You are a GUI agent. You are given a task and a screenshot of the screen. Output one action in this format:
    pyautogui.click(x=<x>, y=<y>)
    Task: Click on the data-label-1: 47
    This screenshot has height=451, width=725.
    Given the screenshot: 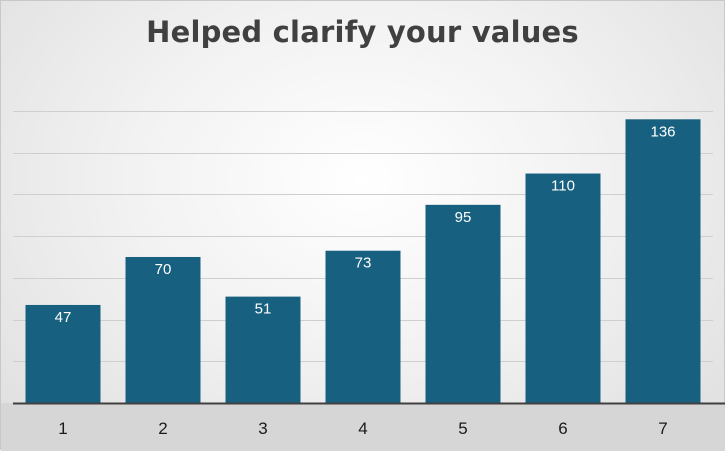 What is the action you would take?
    pyautogui.click(x=63, y=317)
    